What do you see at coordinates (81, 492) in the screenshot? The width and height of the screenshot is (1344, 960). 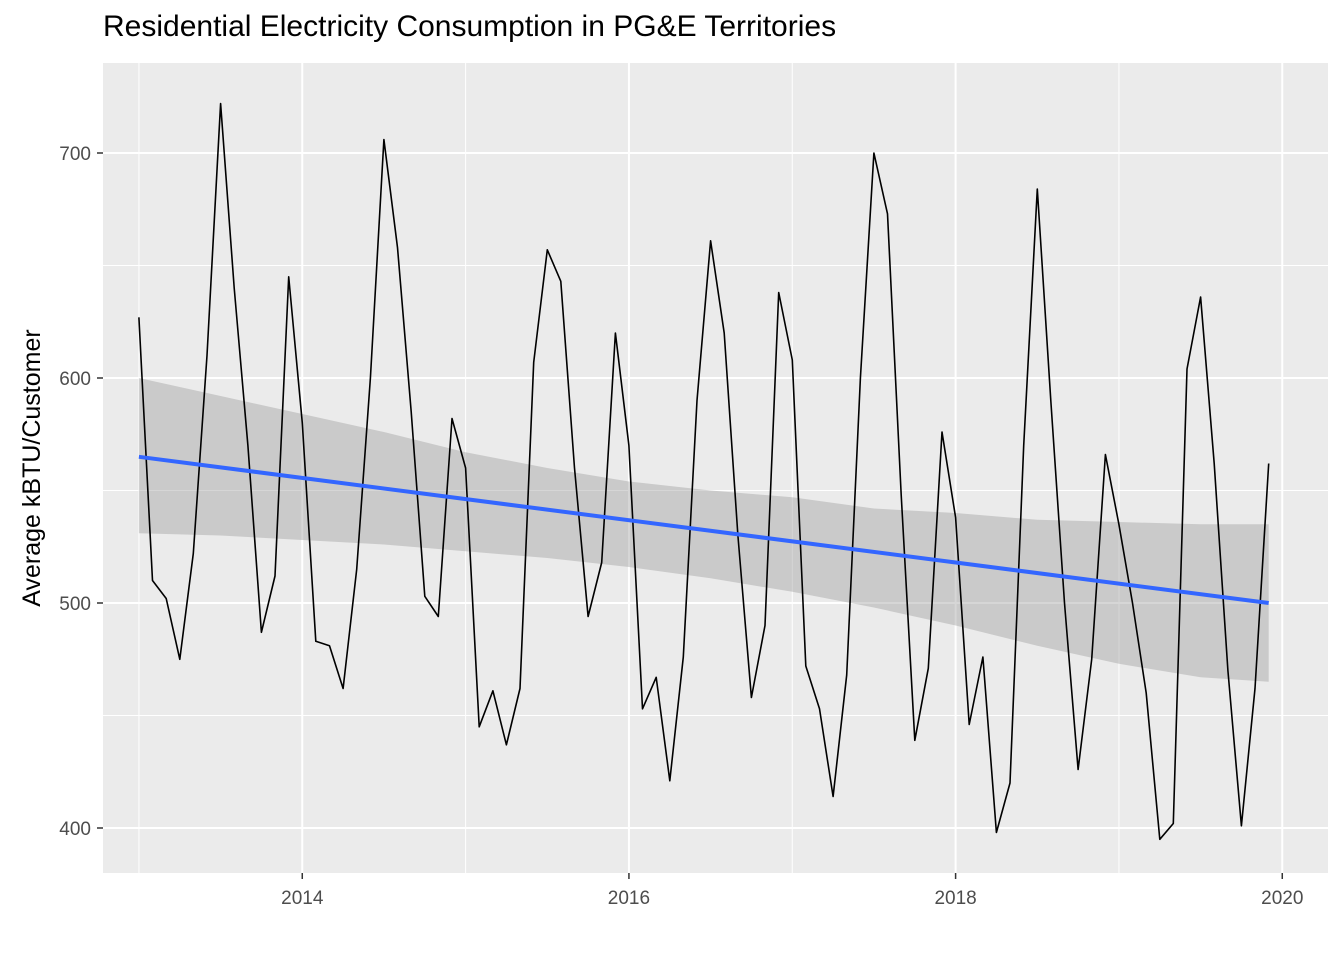 I see `y-axis: 400 500 600 700` at bounding box center [81, 492].